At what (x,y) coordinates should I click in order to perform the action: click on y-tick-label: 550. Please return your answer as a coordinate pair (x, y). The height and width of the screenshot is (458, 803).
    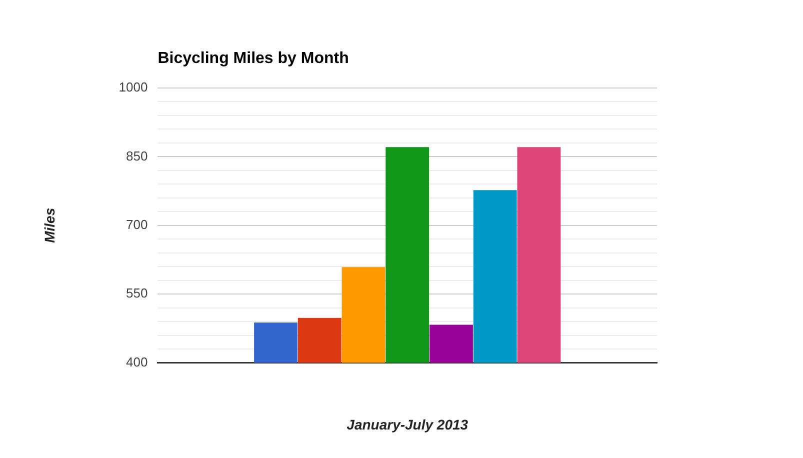
    Looking at the image, I should click on (137, 293).